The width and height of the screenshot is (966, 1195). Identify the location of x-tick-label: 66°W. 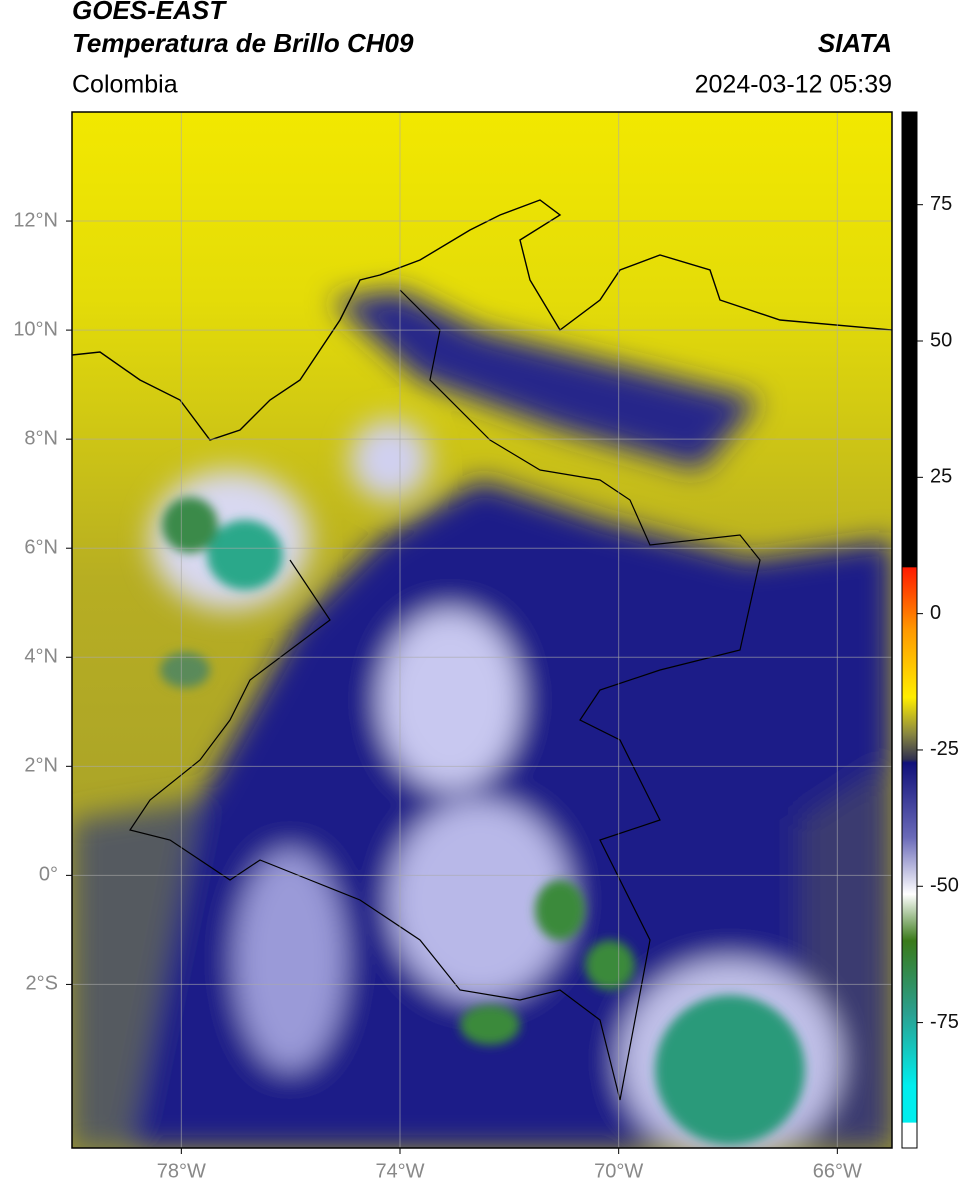
(837, 1171).